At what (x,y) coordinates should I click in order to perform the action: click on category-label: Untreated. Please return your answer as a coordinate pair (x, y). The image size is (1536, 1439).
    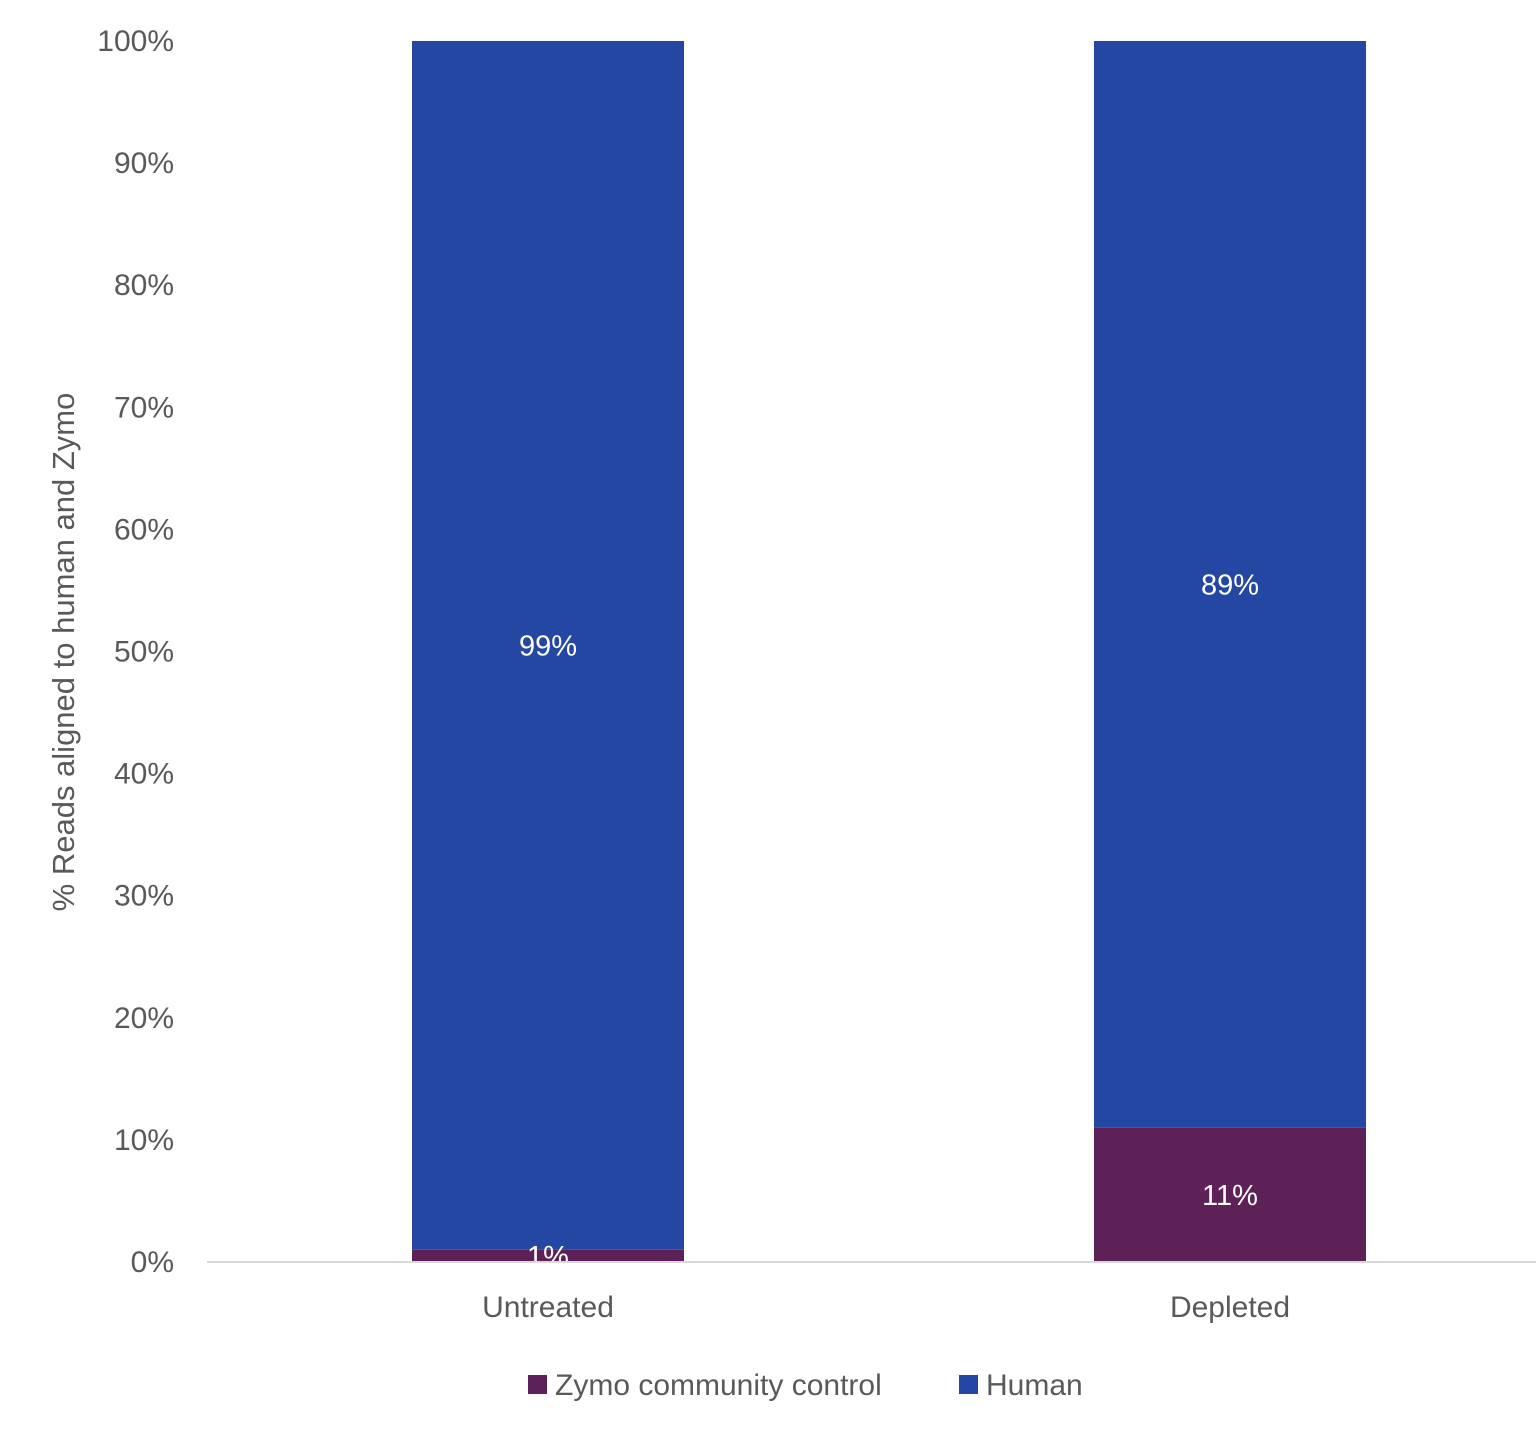
    Looking at the image, I should click on (548, 1307).